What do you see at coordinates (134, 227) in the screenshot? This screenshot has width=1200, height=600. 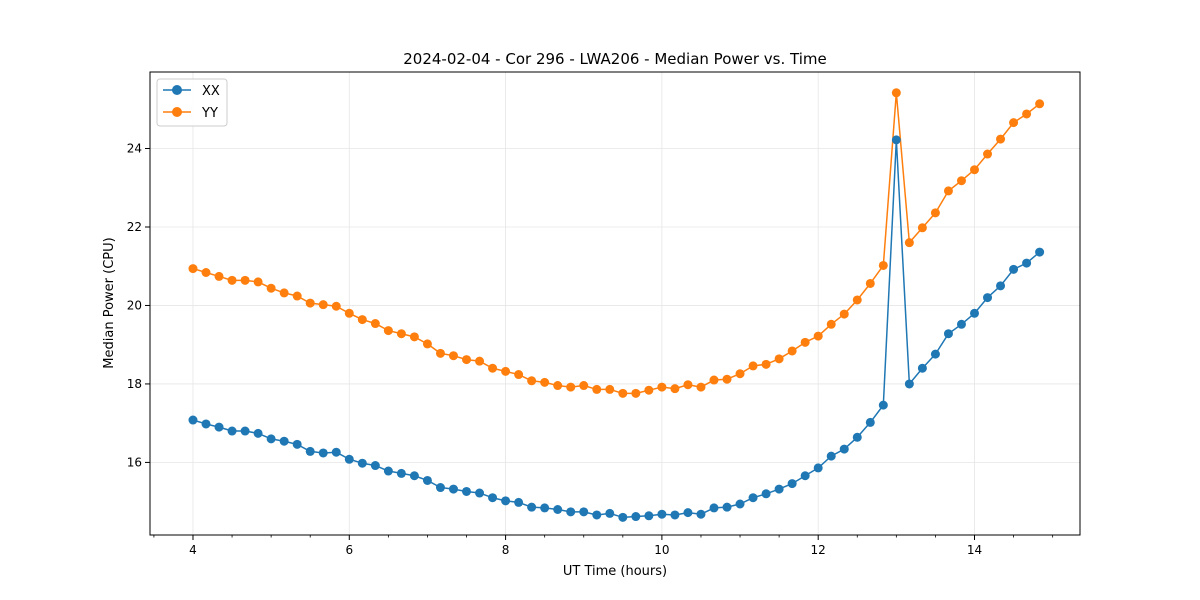 I see `y-tick-label: 22` at bounding box center [134, 227].